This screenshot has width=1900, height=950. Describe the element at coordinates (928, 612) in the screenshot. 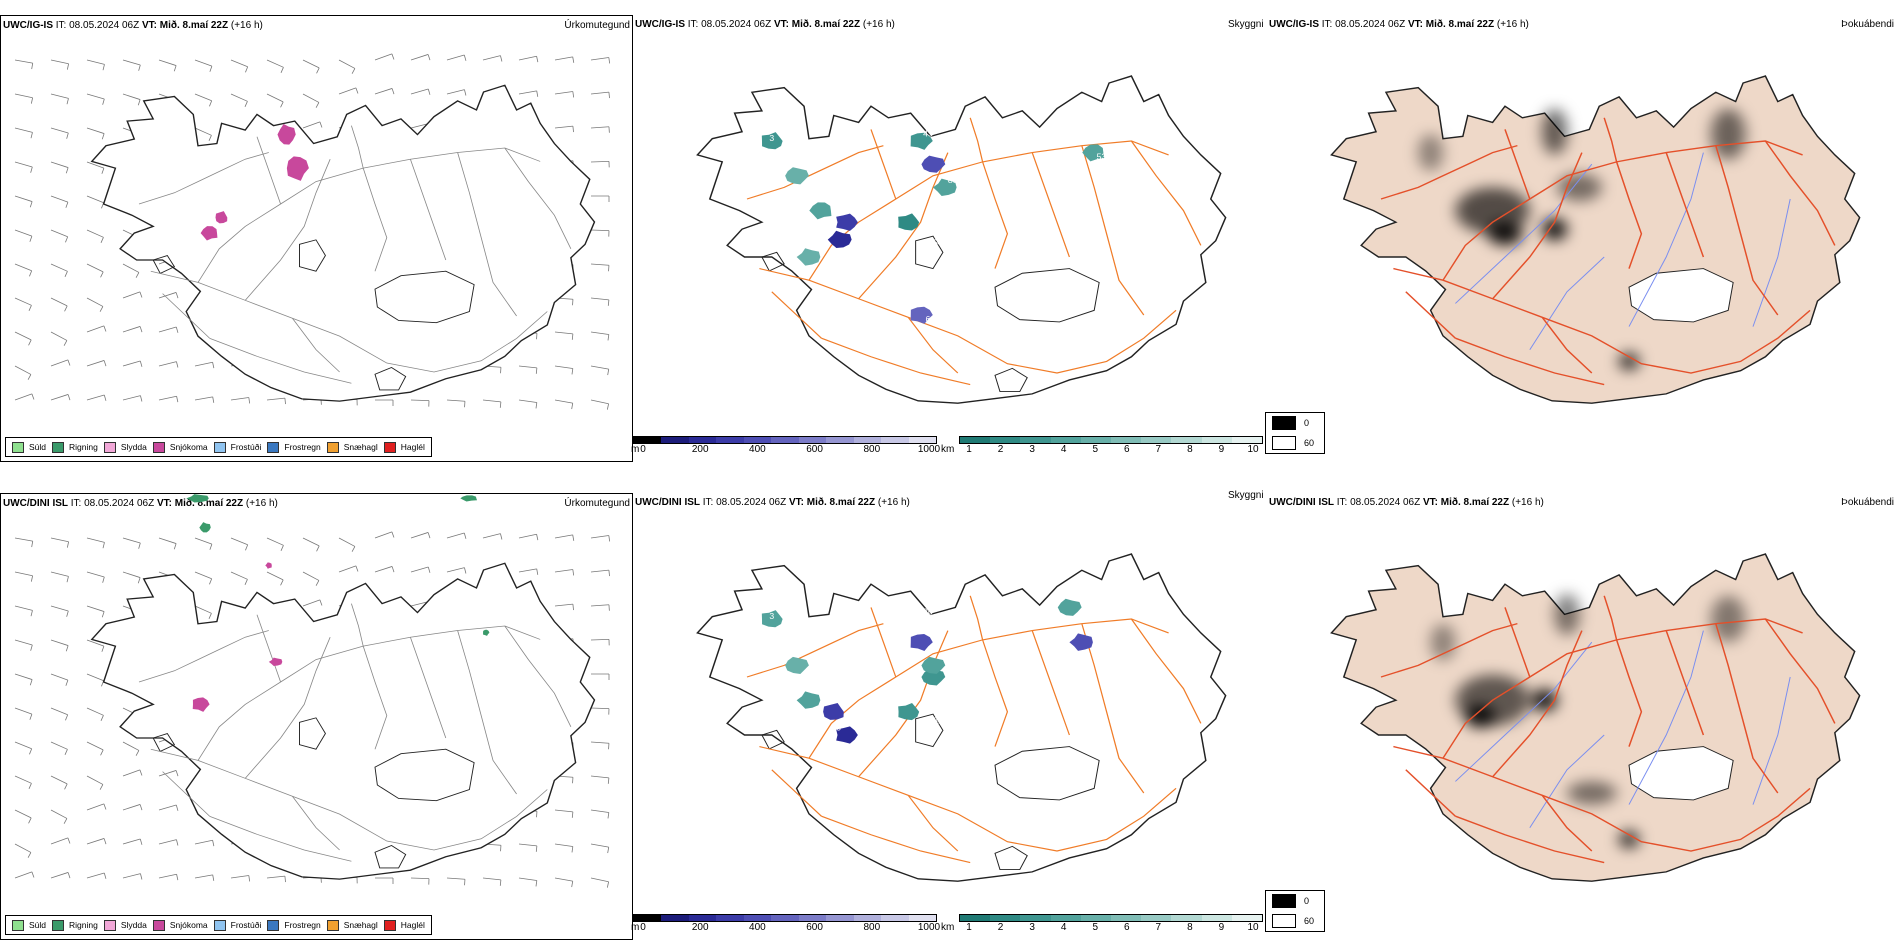

I see `ceiling-value-label: 26` at that location.